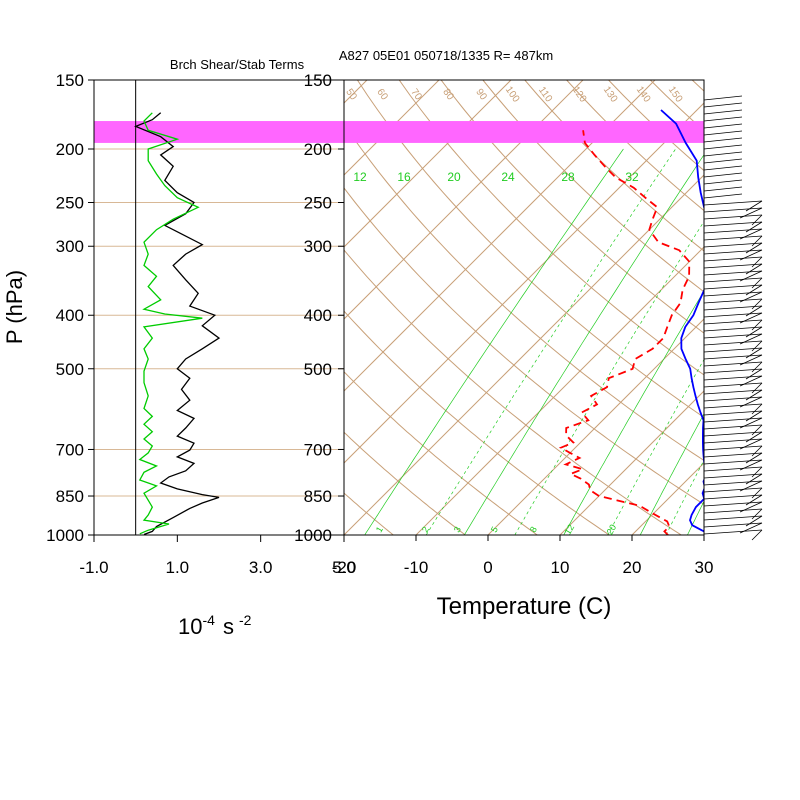 The image size is (800, 800). What do you see at coordinates (533, 529) in the screenshot?
I see `mixing-ratio-label: 8` at bounding box center [533, 529].